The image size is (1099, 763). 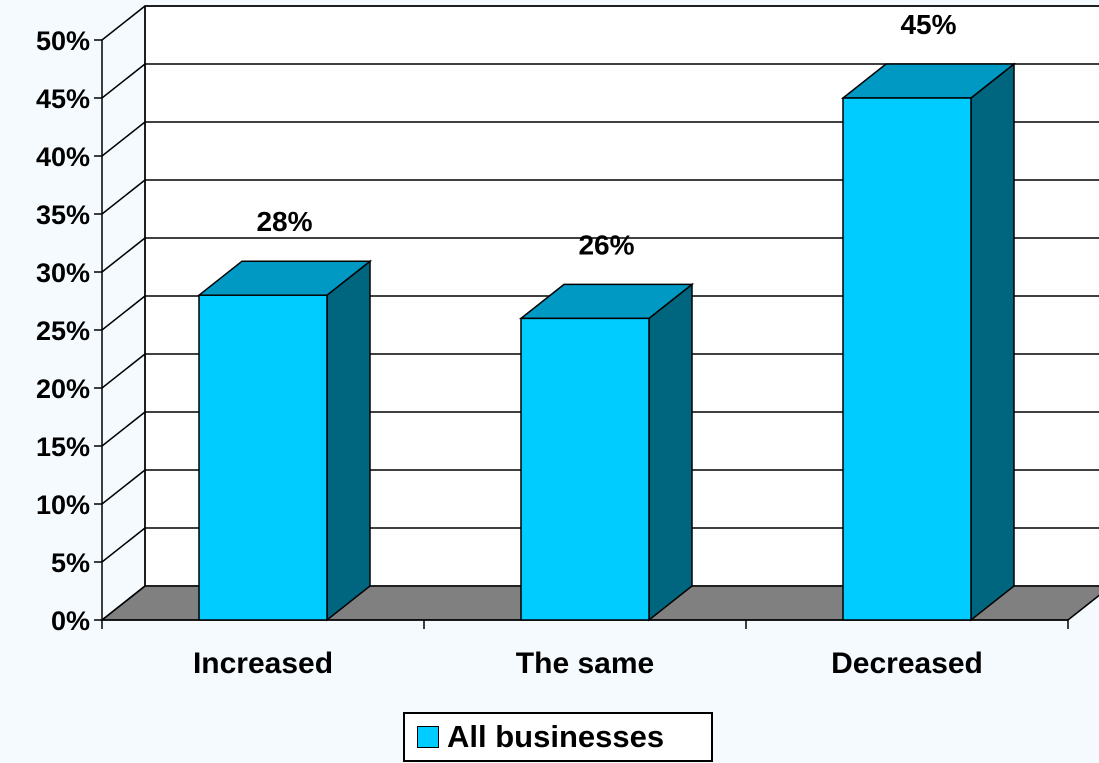 I want to click on y-tick-label: 40%, so click(x=63, y=157).